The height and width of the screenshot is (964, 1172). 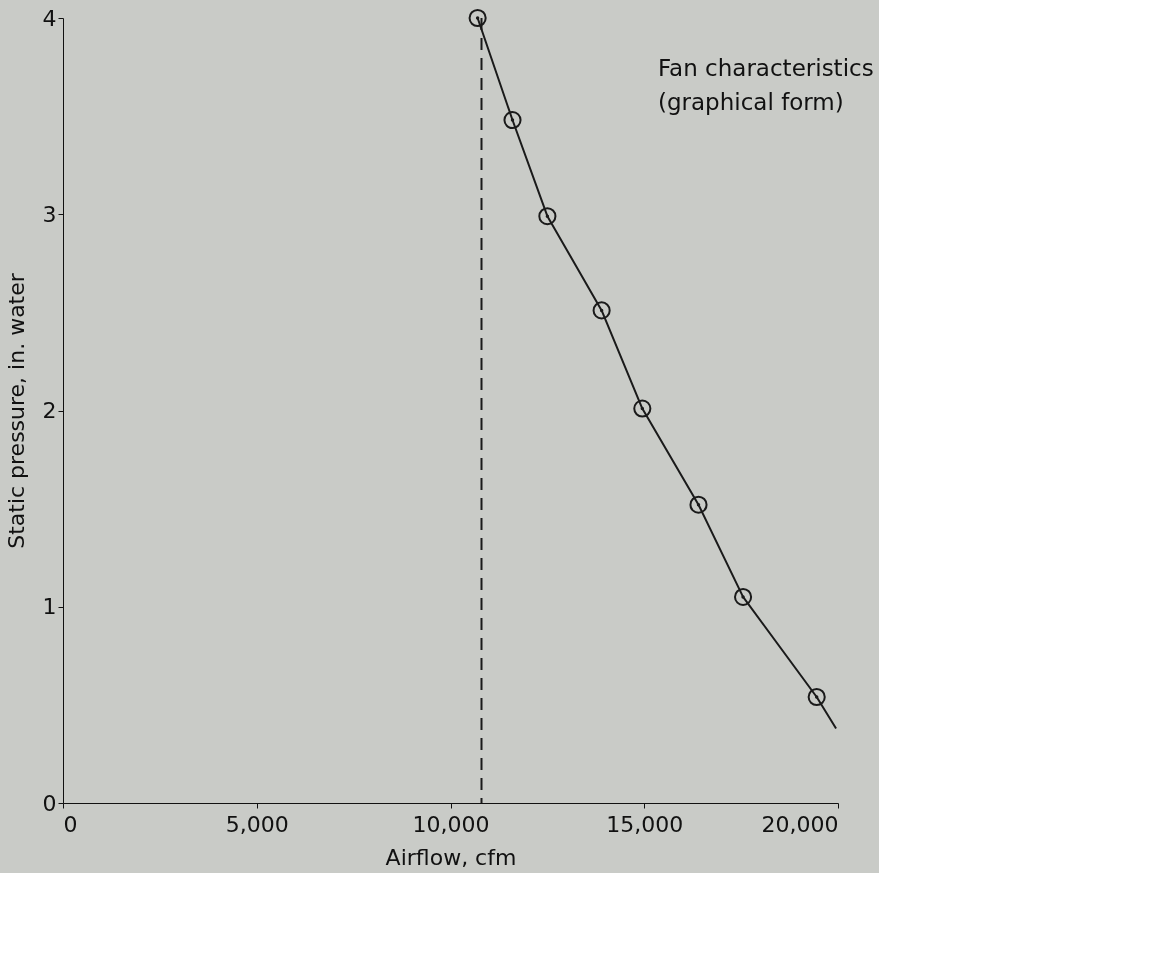 What do you see at coordinates (451, 824) in the screenshot?
I see `x-tick-label: 10,000` at bounding box center [451, 824].